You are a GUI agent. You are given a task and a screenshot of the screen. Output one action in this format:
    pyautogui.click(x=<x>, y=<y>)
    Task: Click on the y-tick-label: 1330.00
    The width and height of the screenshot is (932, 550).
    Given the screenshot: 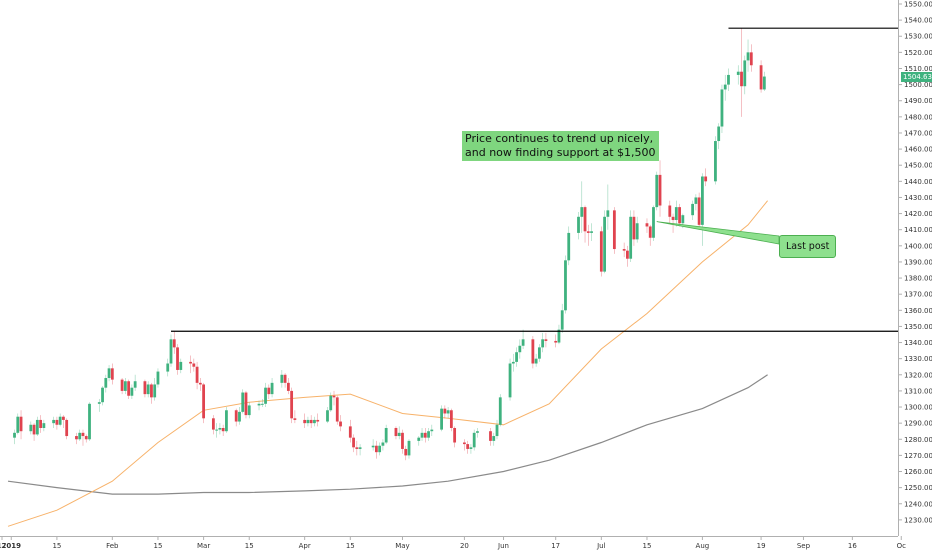 What is the action you would take?
    pyautogui.click(x=918, y=359)
    